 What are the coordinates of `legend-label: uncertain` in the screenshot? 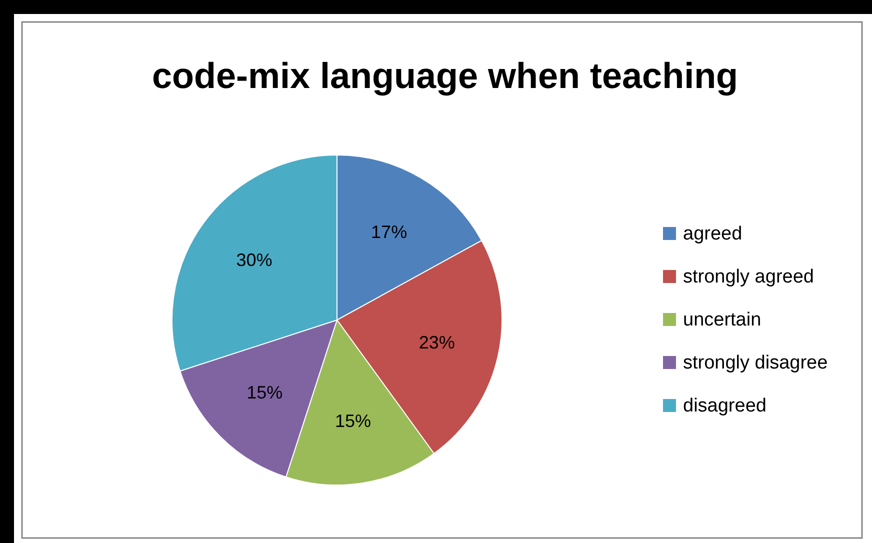 It's located at (722, 320).